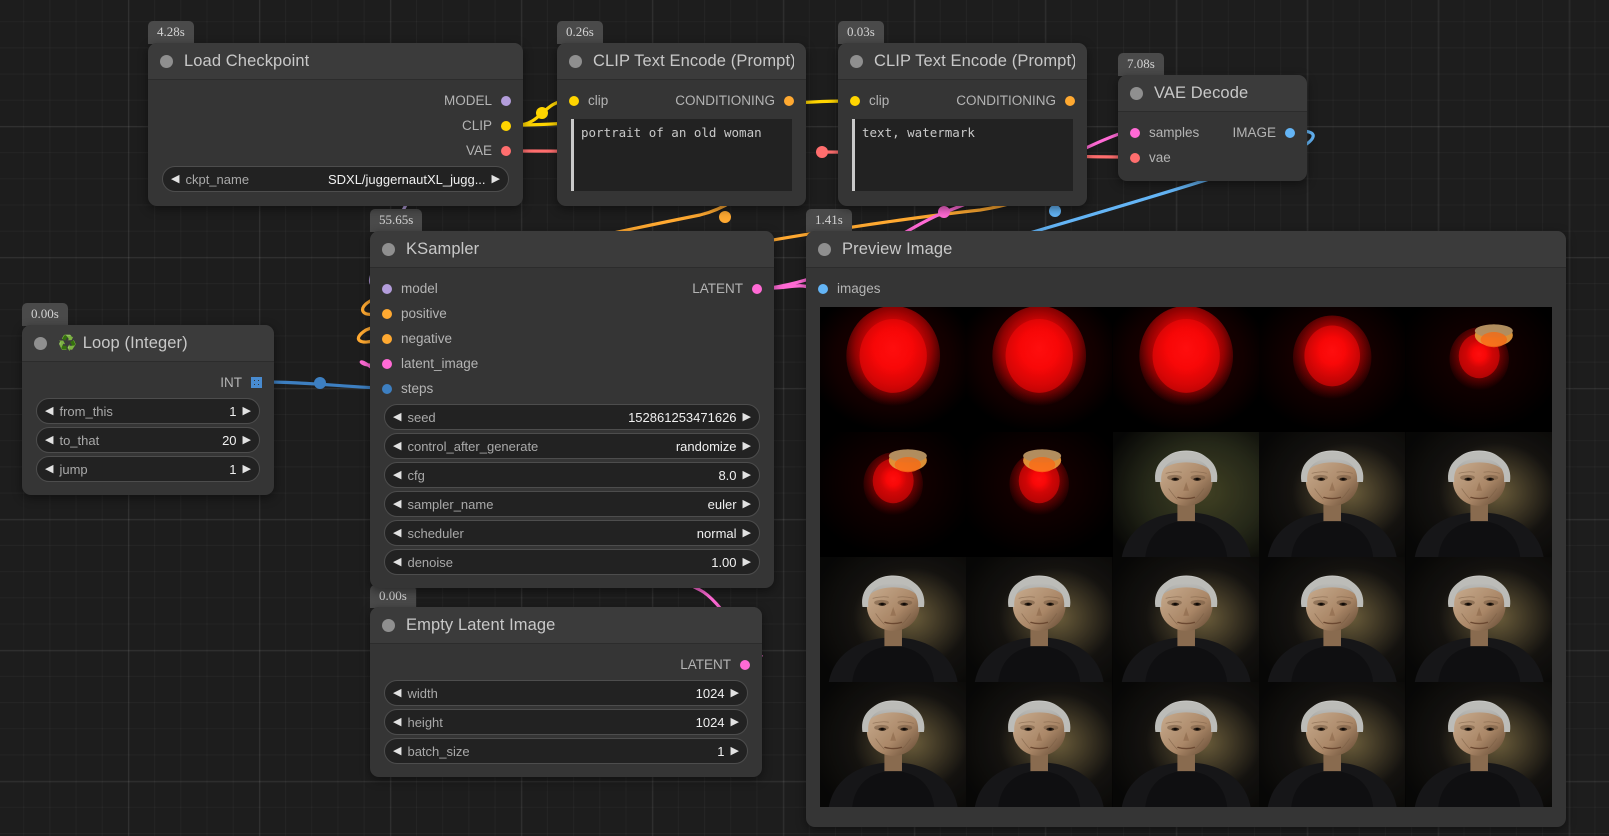  What do you see at coordinates (256, 382) in the screenshot?
I see `output-slot-grid-INT` at bounding box center [256, 382].